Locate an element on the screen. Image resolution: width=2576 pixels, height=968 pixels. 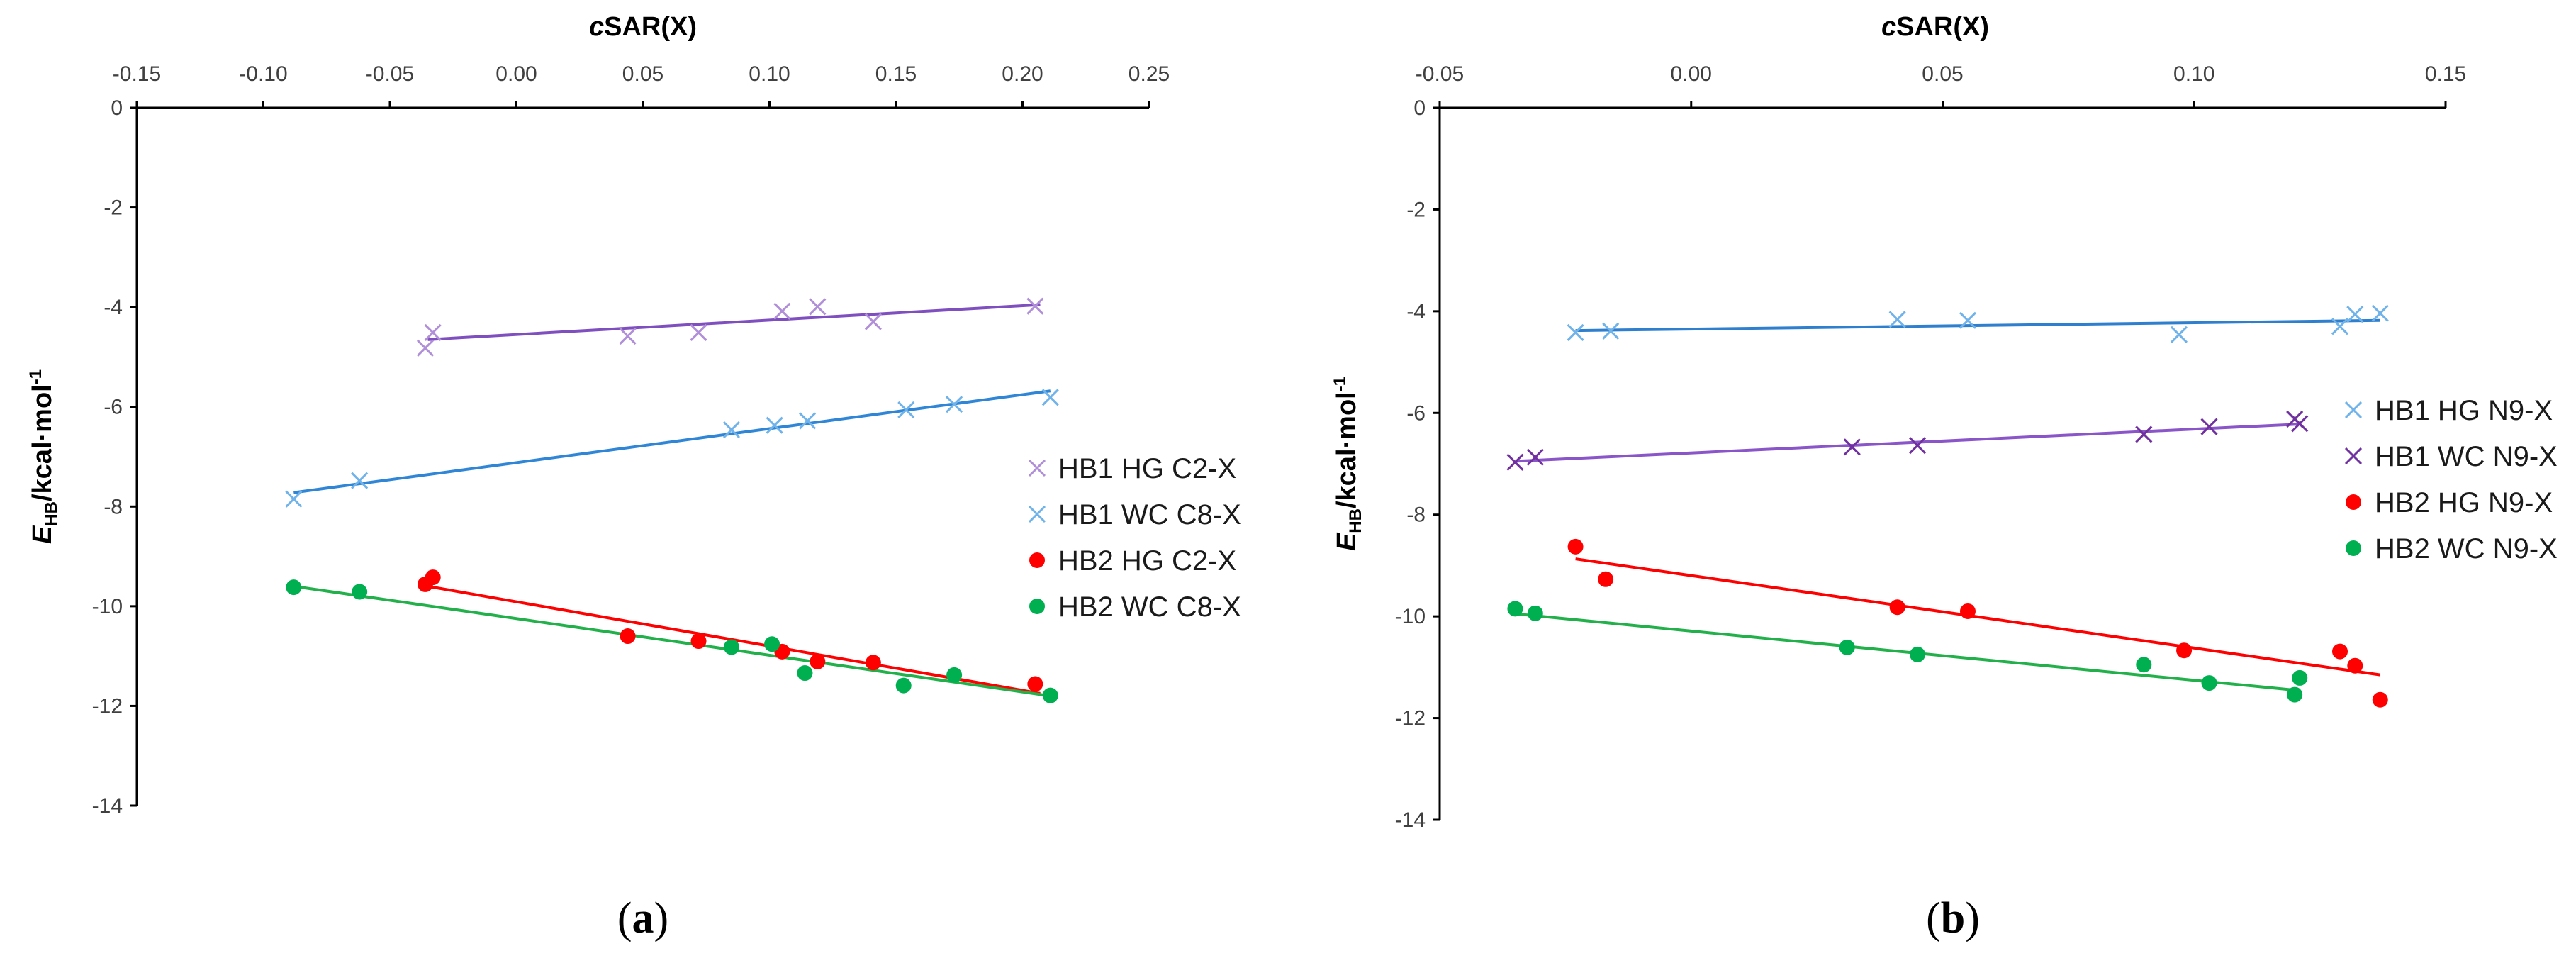
panel-letter: a is located at coordinates (643, 918).